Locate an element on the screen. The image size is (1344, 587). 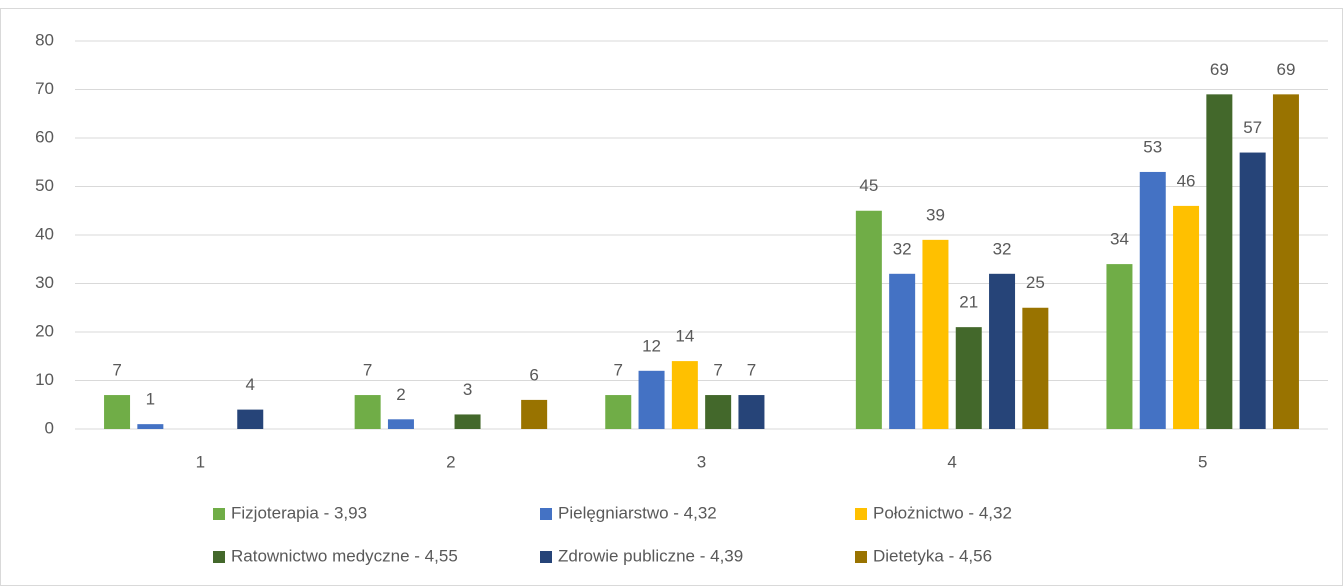
y-tick-label: 50 is located at coordinates (44, 185).